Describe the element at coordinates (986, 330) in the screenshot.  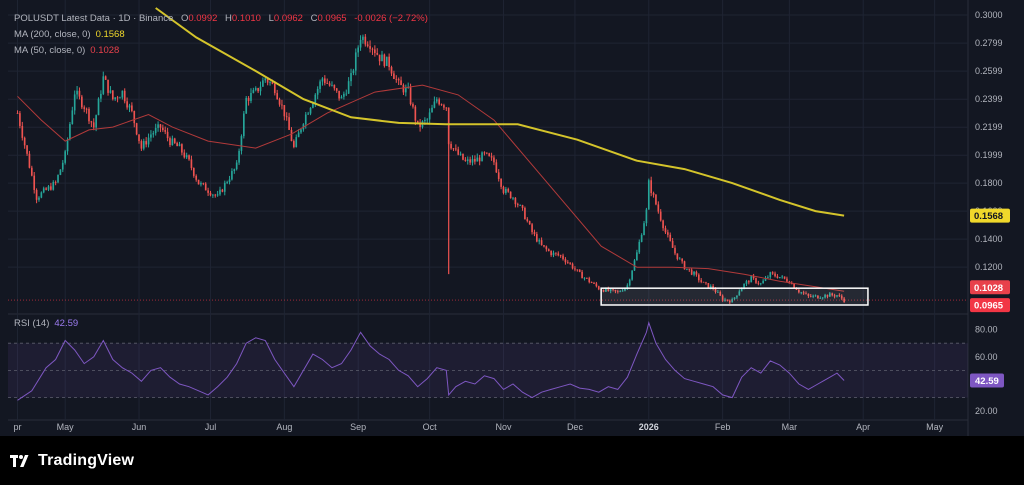
I see `rsi-tick-label: 80.00` at that location.